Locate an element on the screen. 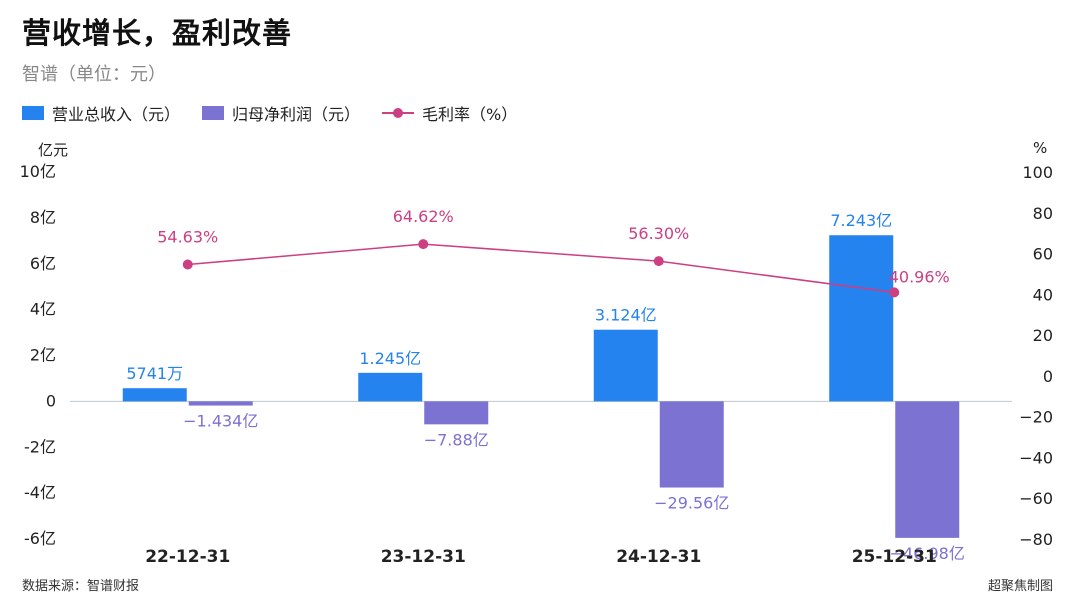 The width and height of the screenshot is (1080, 608). margin-line is located at coordinates (541, 268).